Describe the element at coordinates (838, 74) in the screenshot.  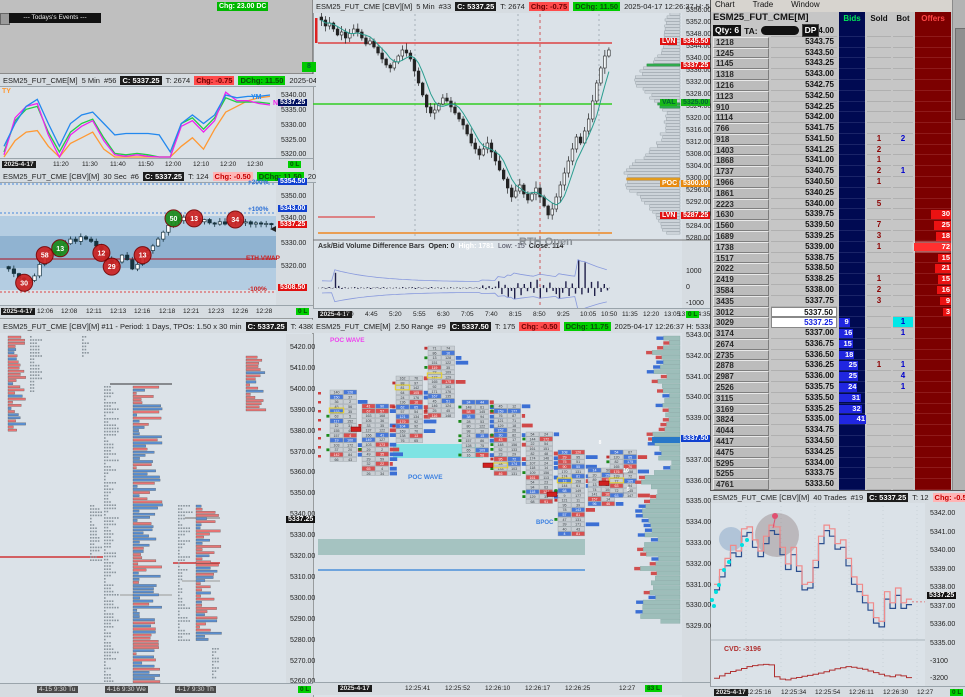
I see `dom-row: 1318 5343.00` at that location.